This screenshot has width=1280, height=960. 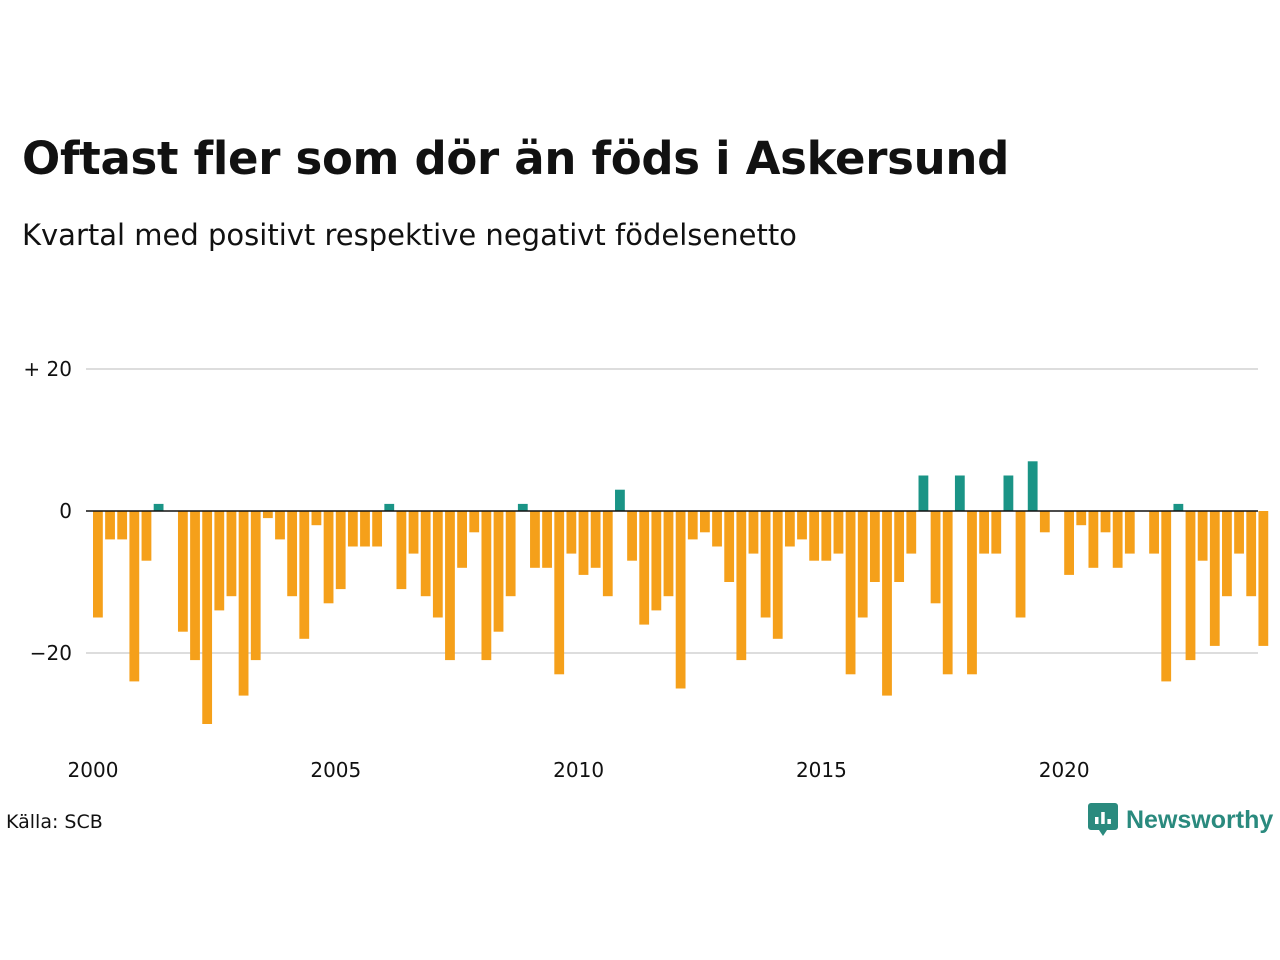 I want to click on bar: 2001 K2: 1, so click(x=158, y=507).